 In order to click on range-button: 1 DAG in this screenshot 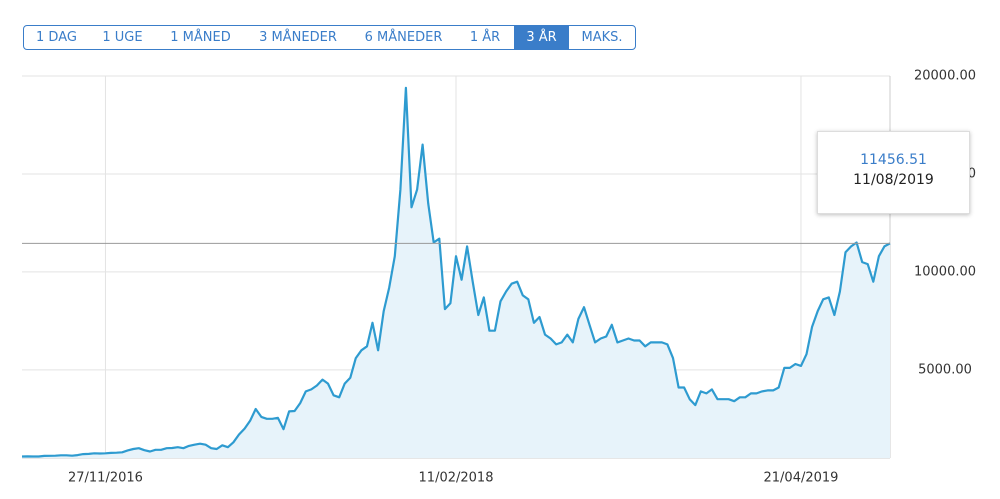, I will do `click(56, 37)`.